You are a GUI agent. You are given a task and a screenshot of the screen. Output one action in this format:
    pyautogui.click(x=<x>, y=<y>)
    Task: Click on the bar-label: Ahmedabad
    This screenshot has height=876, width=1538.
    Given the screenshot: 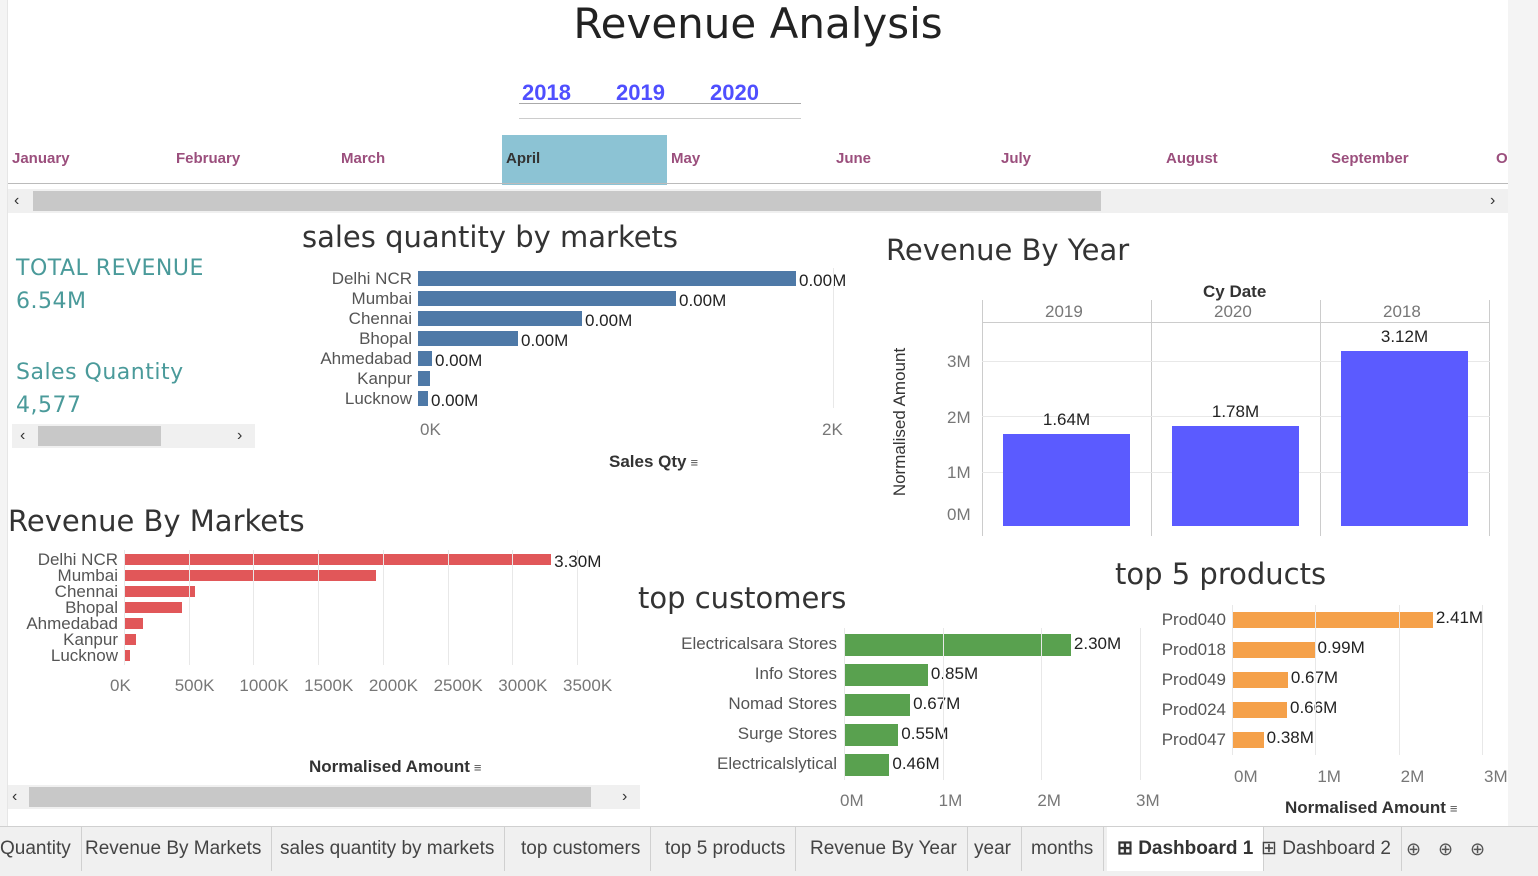 What is the action you would take?
    pyautogui.click(x=366, y=358)
    